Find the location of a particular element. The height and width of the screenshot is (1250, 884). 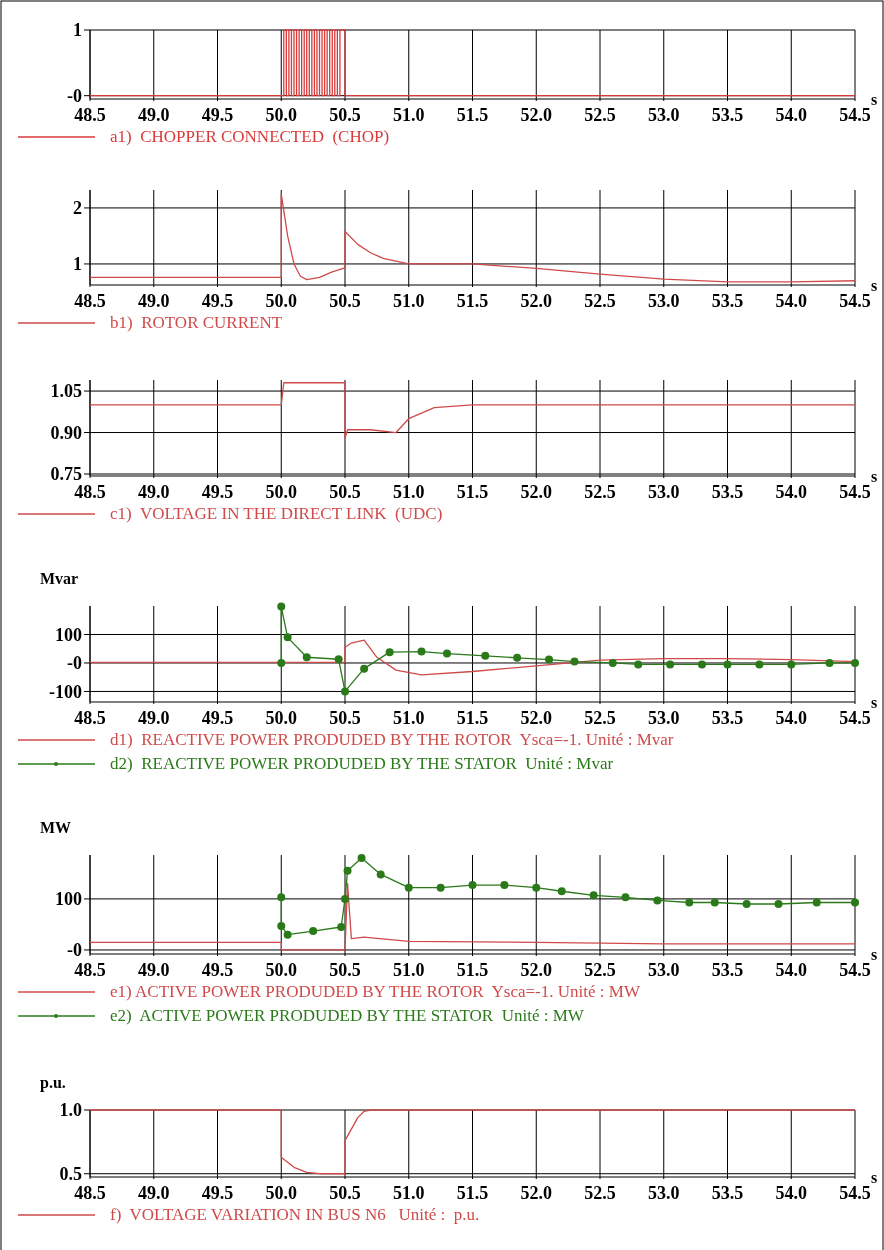

y-tick-label: 2 is located at coordinates (77, 208).